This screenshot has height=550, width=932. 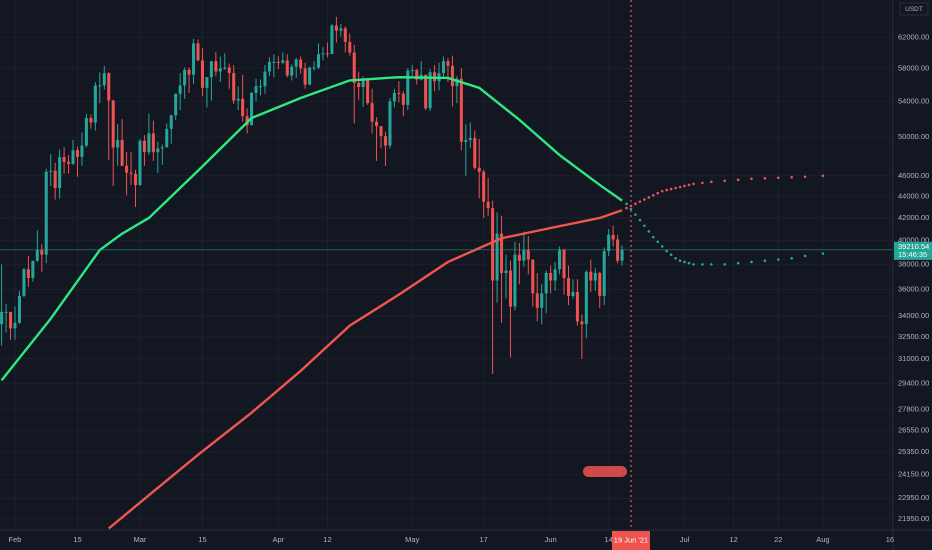 I want to click on x-tick-label: 16, so click(x=890, y=539).